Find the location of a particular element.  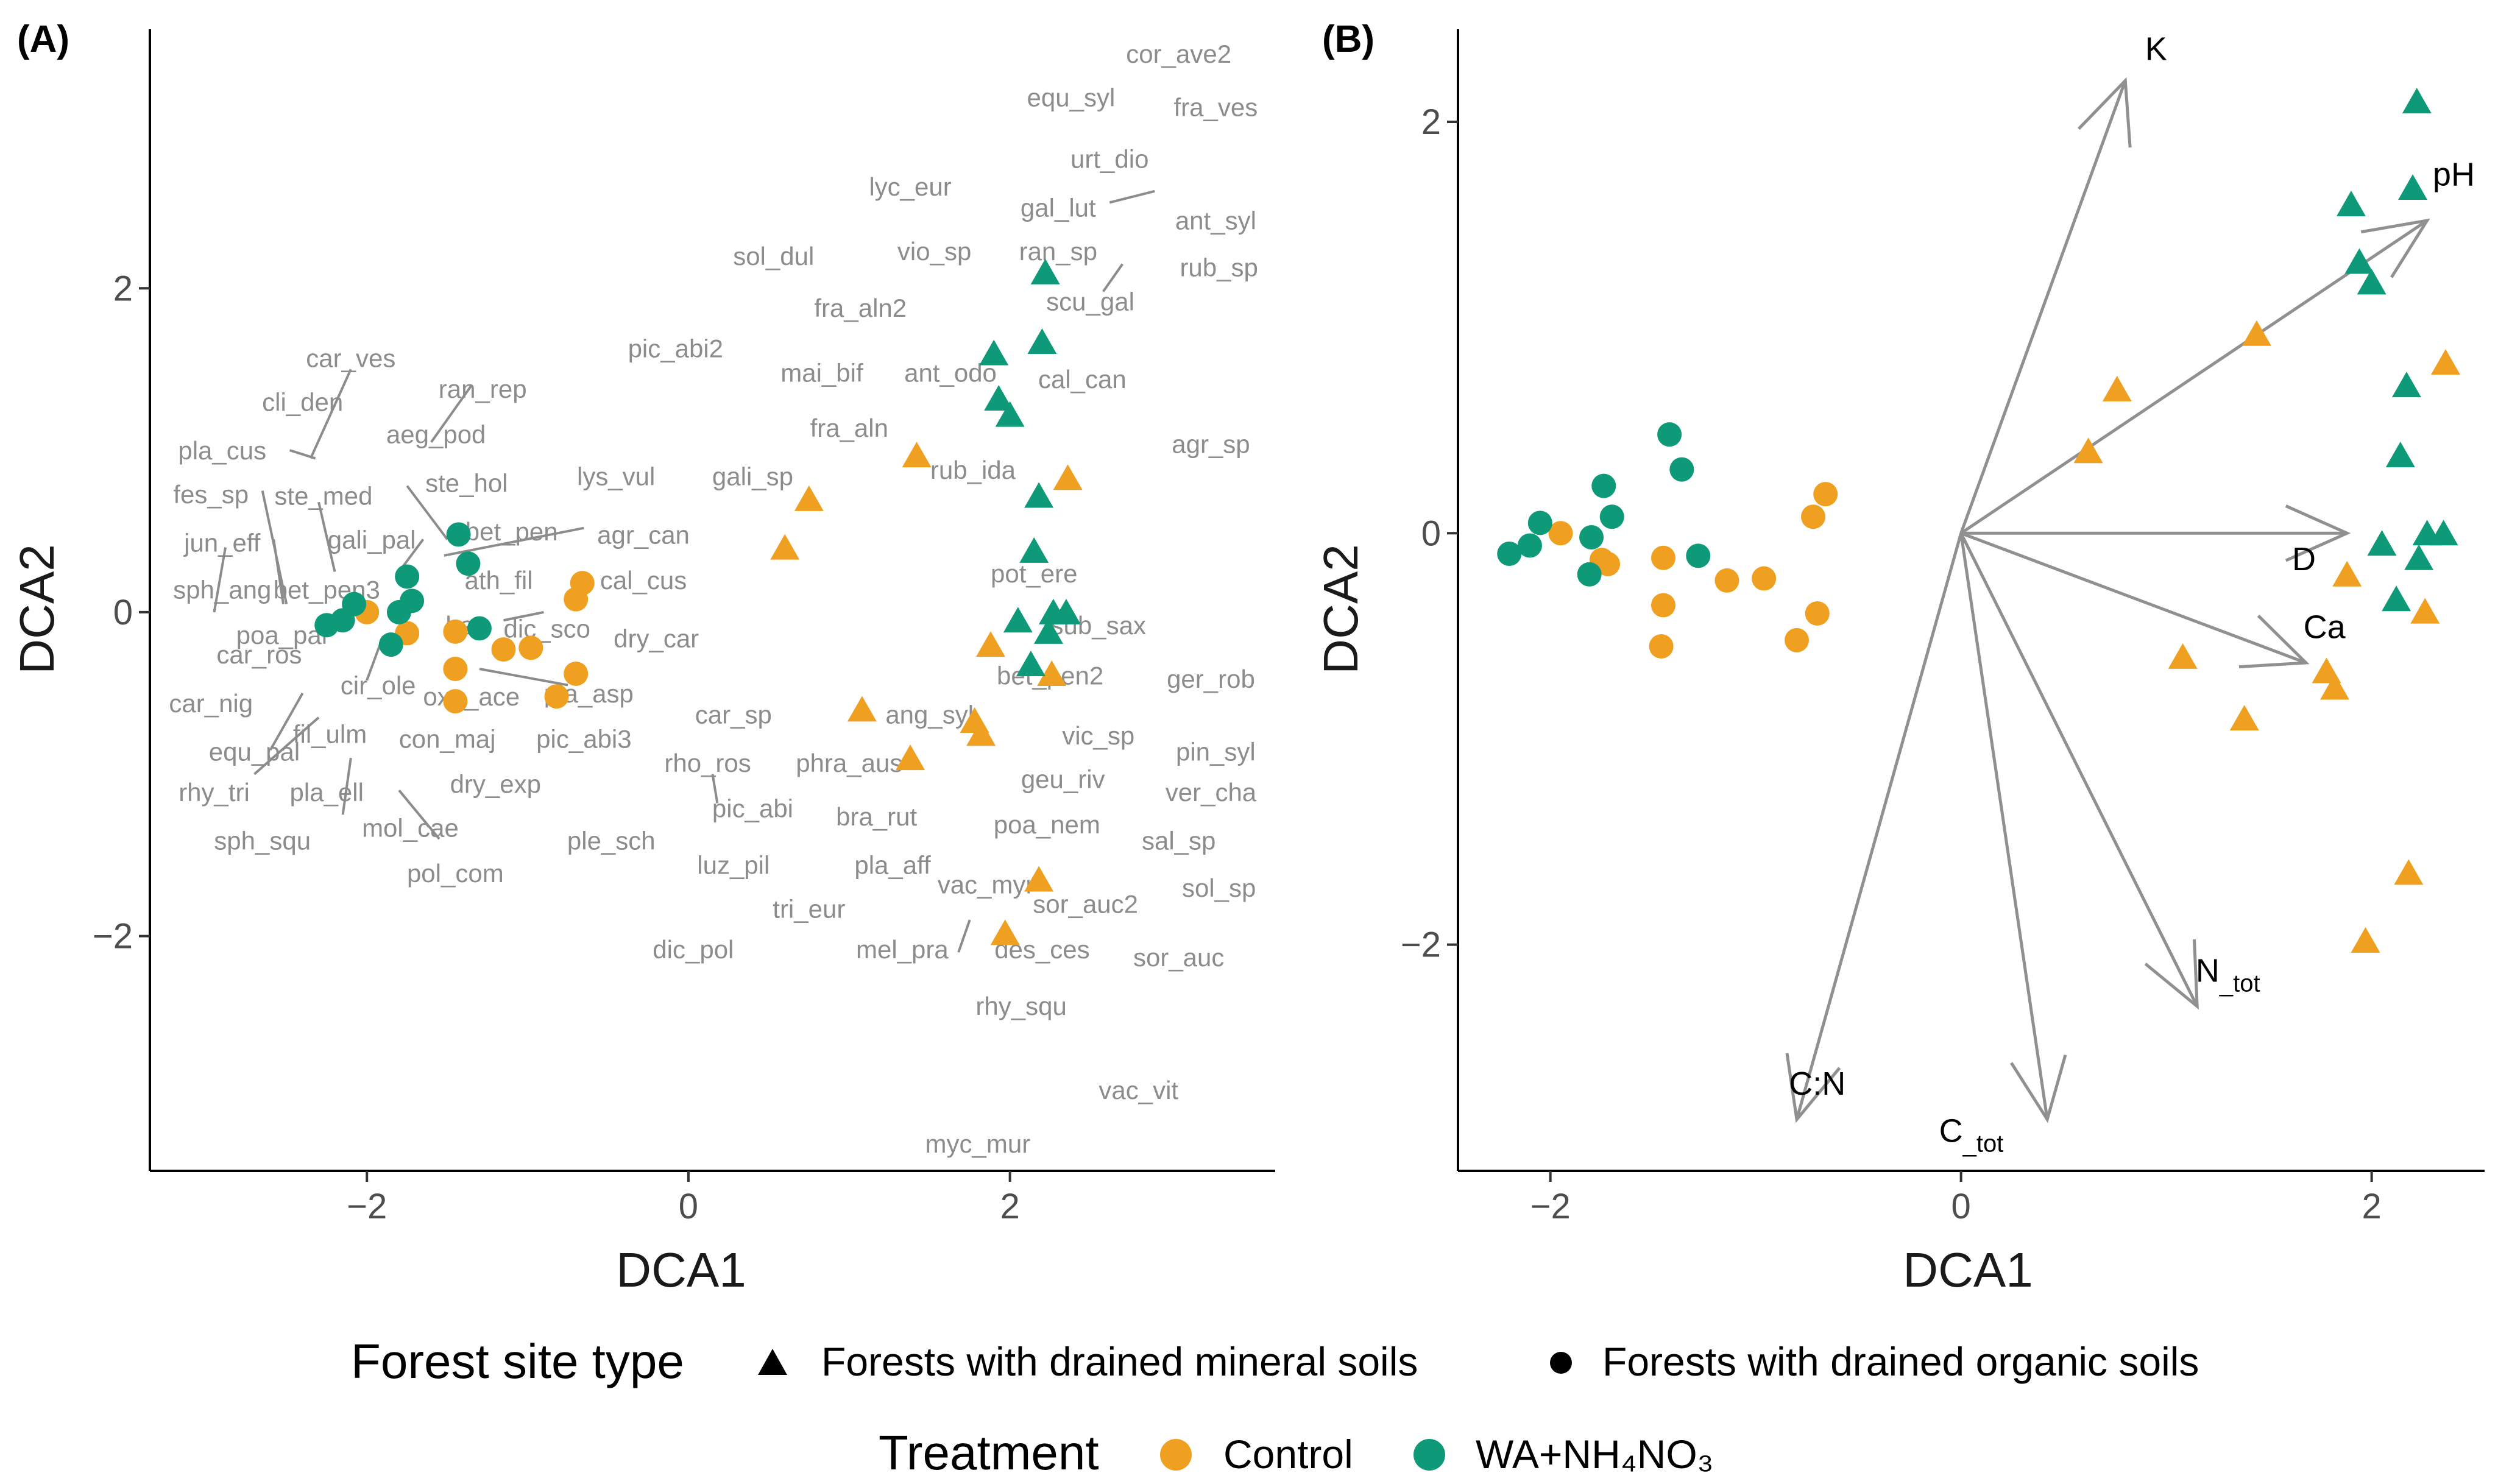

legend-site-organic: Forests with drained organic soils is located at coordinates (1900, 1361).